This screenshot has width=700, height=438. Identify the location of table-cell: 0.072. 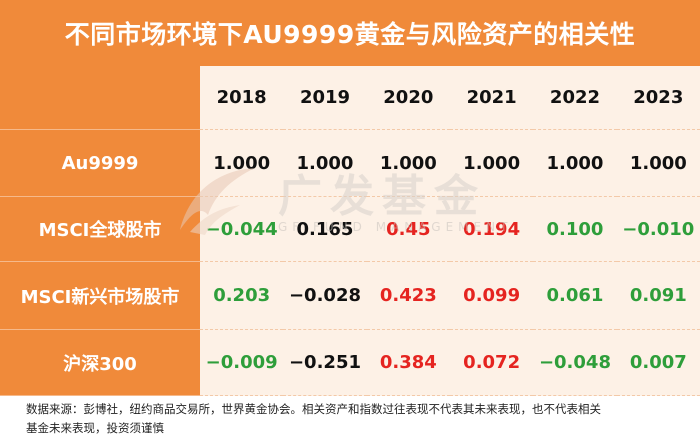
(491, 363).